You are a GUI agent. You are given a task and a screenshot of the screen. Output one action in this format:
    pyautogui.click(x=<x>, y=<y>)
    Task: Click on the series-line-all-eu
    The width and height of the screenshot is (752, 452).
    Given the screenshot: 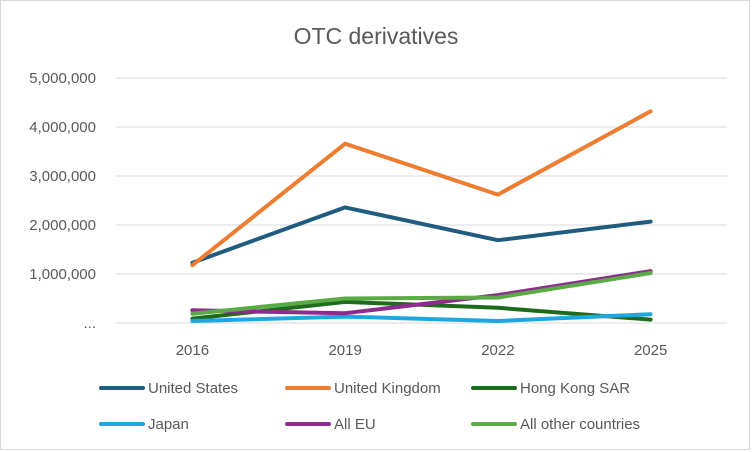 What is the action you would take?
    pyautogui.click(x=421, y=292)
    